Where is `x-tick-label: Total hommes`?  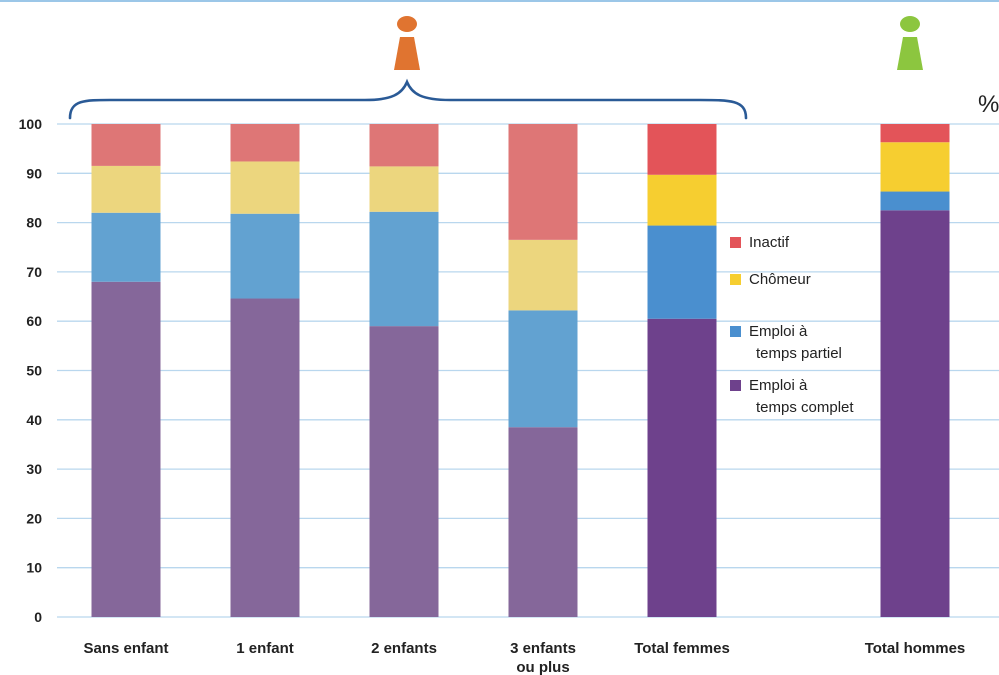 x-tick-label: Total hommes is located at coordinates (915, 648).